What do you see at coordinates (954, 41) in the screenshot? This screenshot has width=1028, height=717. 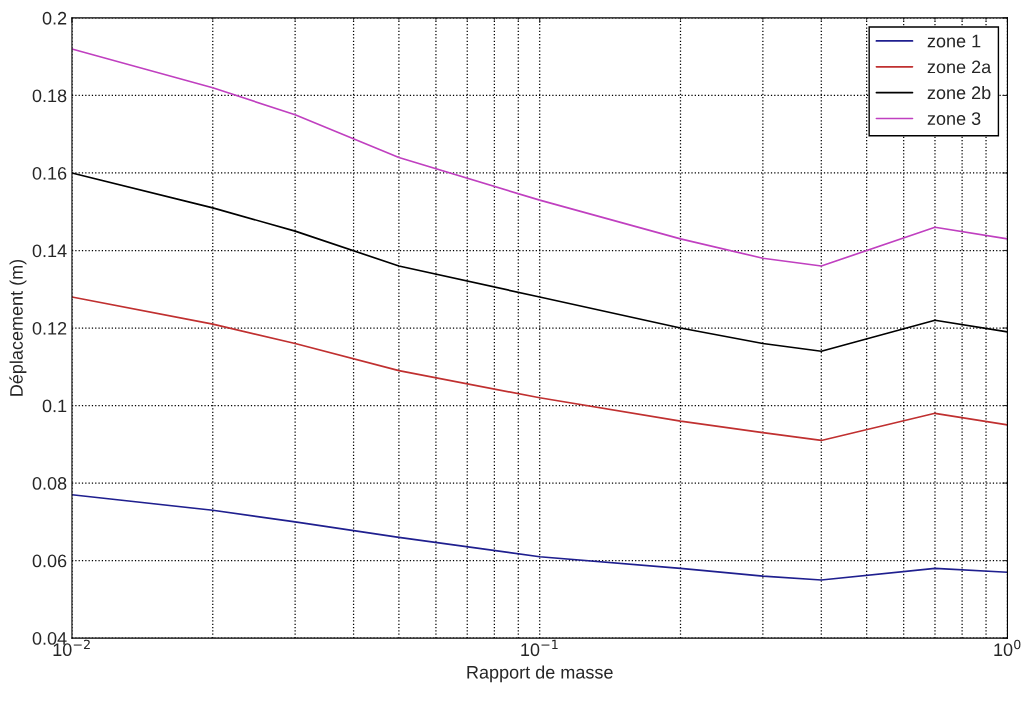 I see `legend-label: zone 1` at bounding box center [954, 41].